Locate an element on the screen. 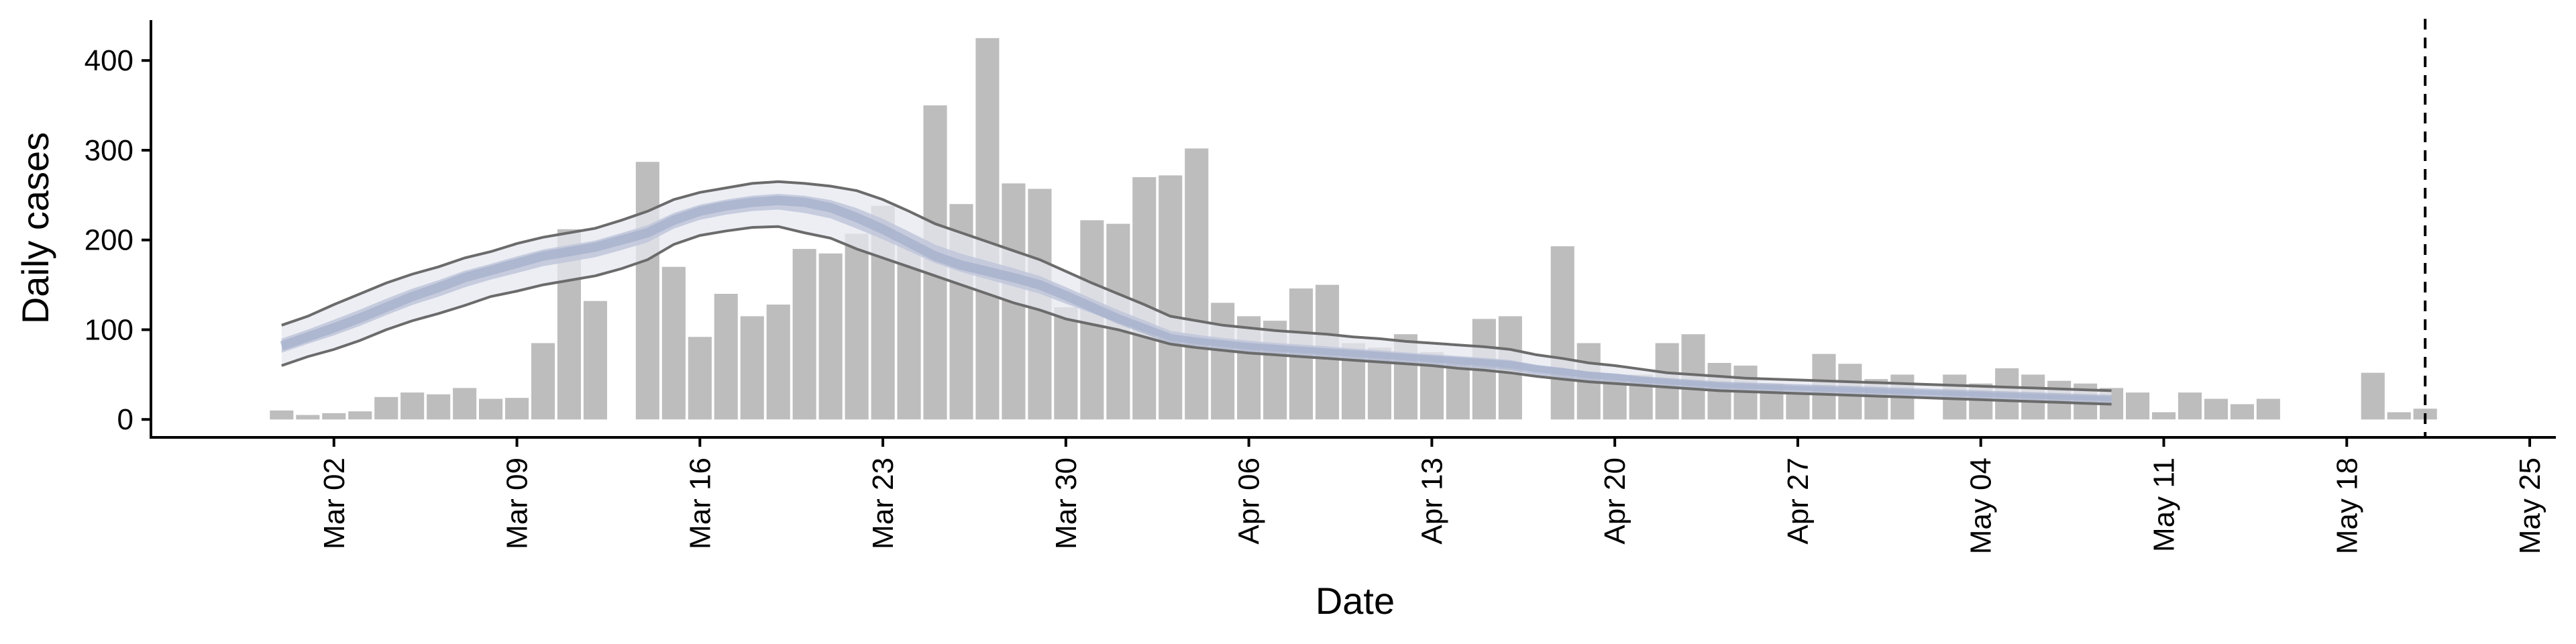 The width and height of the screenshot is (2576, 644). y-axis-title: Daily cases is located at coordinates (35, 228).